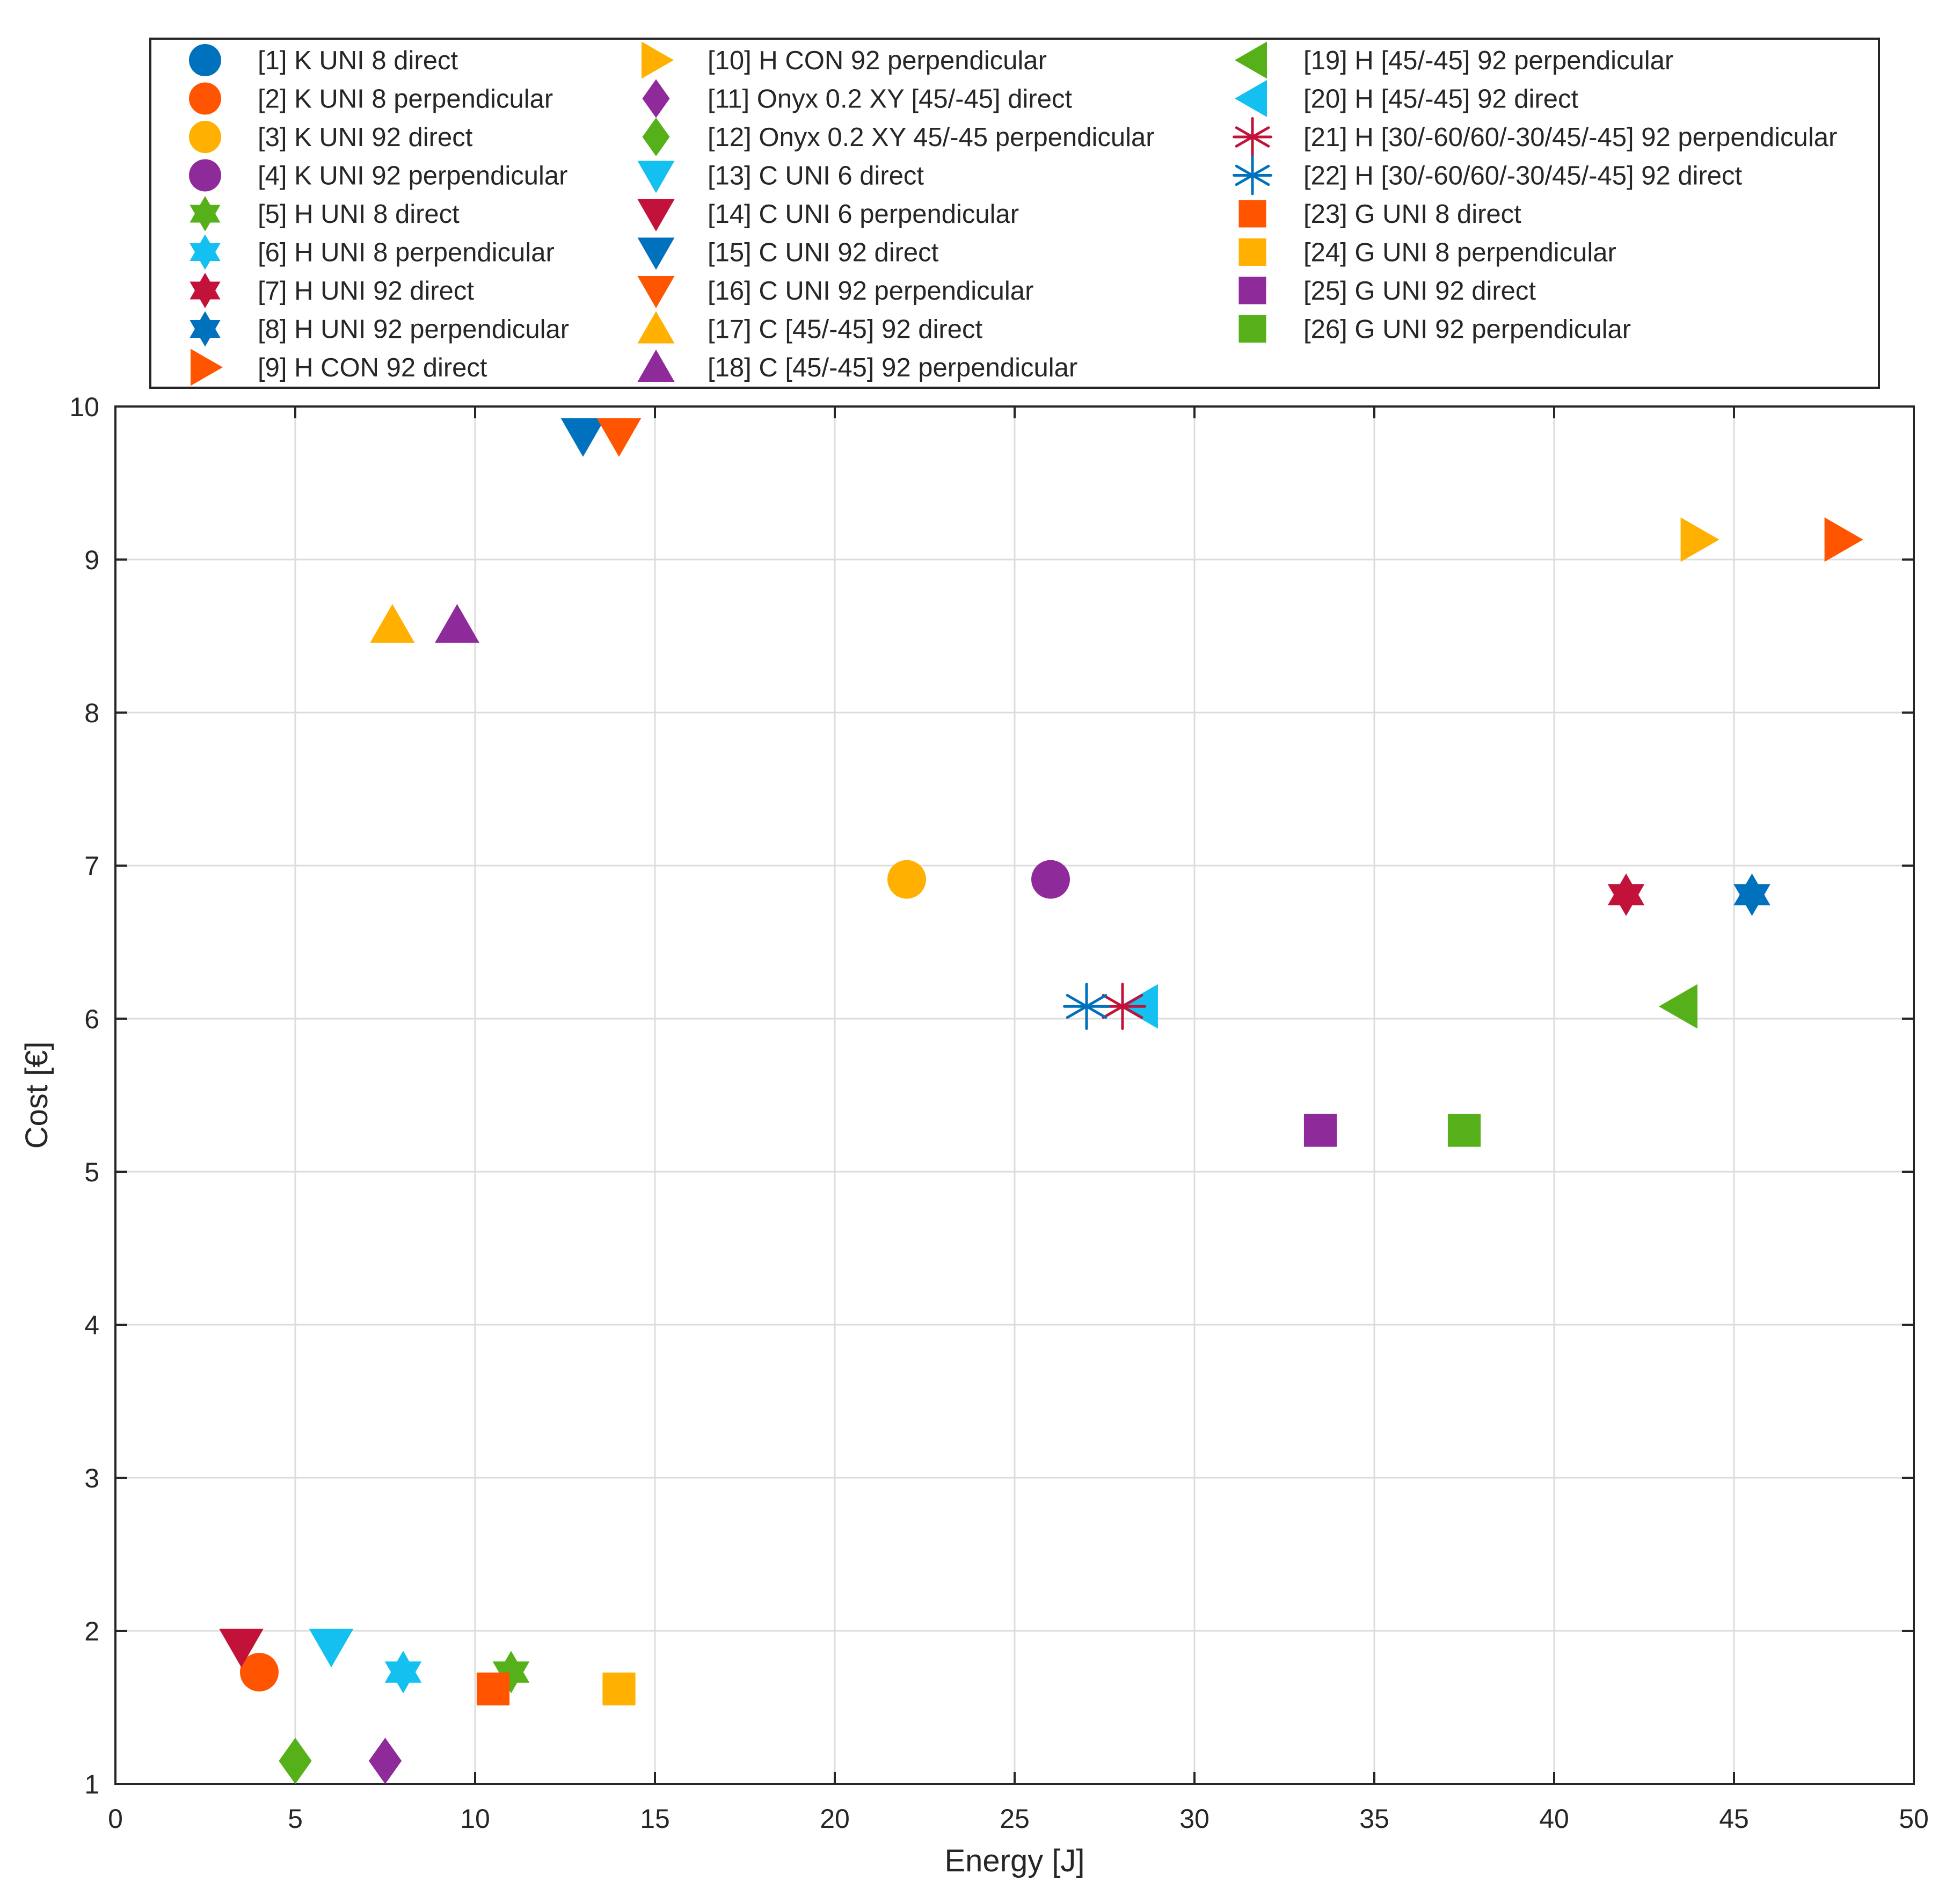 The width and height of the screenshot is (1960, 1895). Describe the element at coordinates (932, 137) in the screenshot. I see `legend-label: [12] Onyx 0.2 XY 45/-45 perpendicular` at that location.